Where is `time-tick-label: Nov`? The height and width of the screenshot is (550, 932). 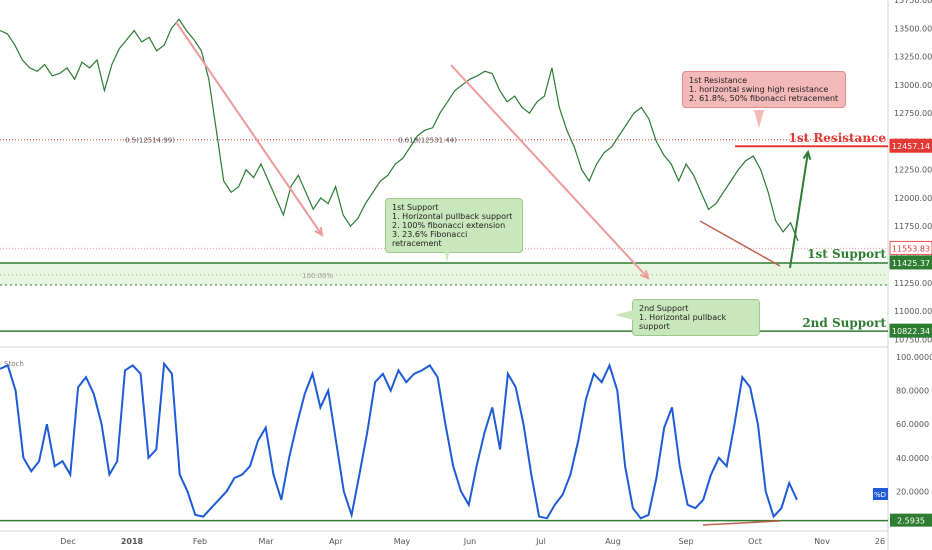
time-tick-label: Nov is located at coordinates (822, 541).